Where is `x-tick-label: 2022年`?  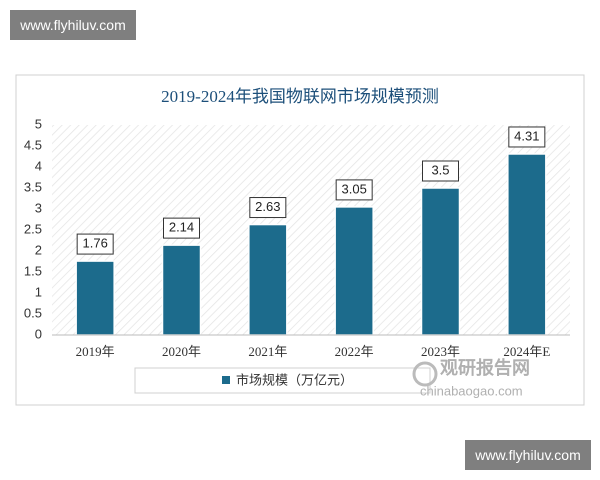 x-tick-label: 2022年 is located at coordinates (354, 351).